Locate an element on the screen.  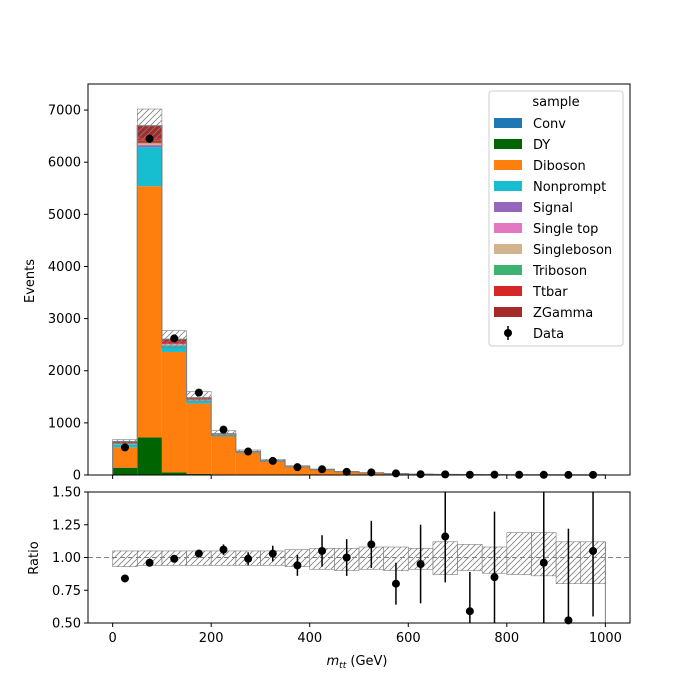
stack-bar-triboson is located at coordinates (149, 143).